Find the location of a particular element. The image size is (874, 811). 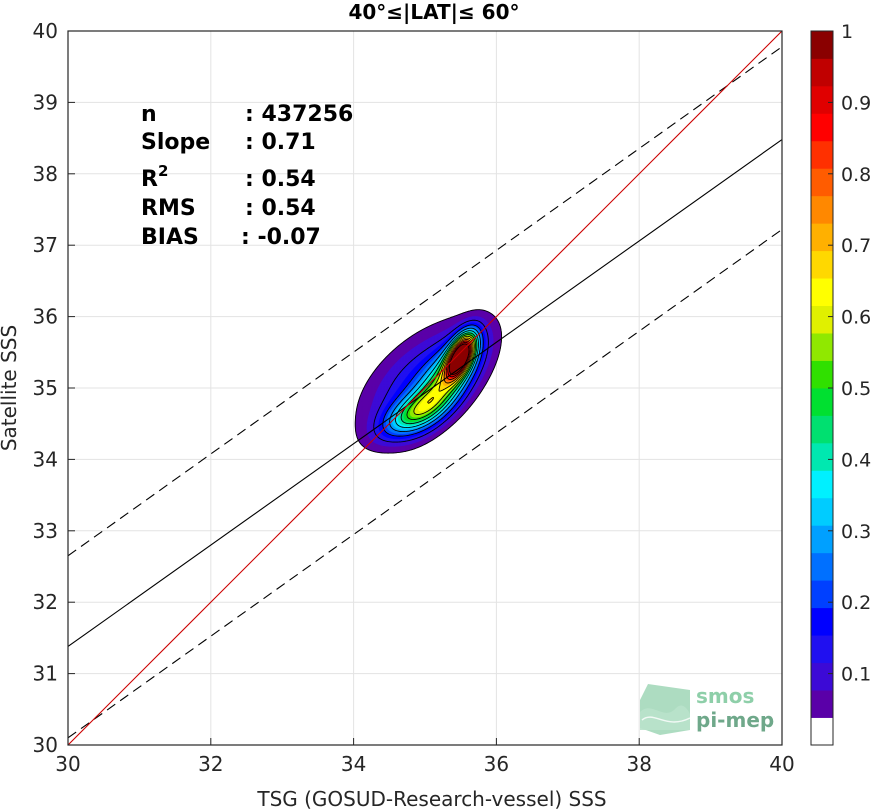

chart-title: 40°≤|LAT|≤ 60° is located at coordinates (433, 12).